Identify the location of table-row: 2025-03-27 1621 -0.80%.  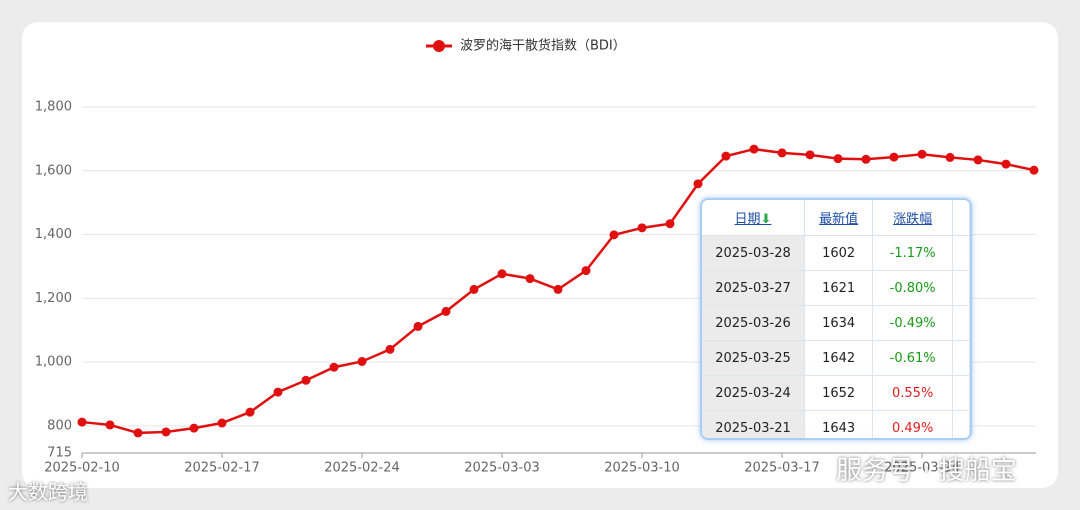
(836, 288).